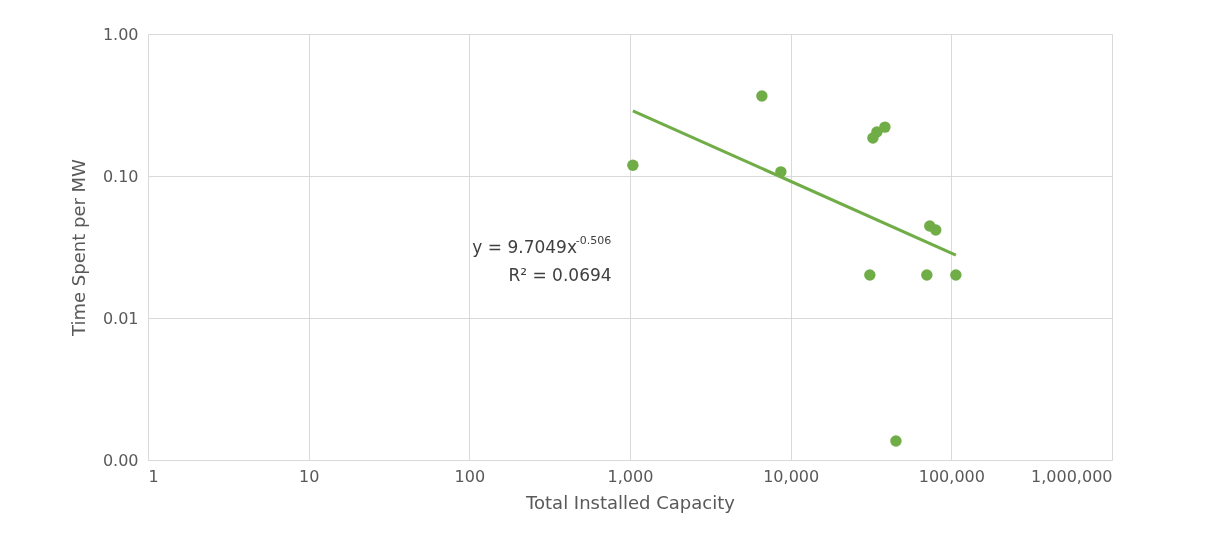 The height and width of the screenshot is (555, 1209). What do you see at coordinates (153, 476) in the screenshot?
I see `x-tick-label: 1` at bounding box center [153, 476].